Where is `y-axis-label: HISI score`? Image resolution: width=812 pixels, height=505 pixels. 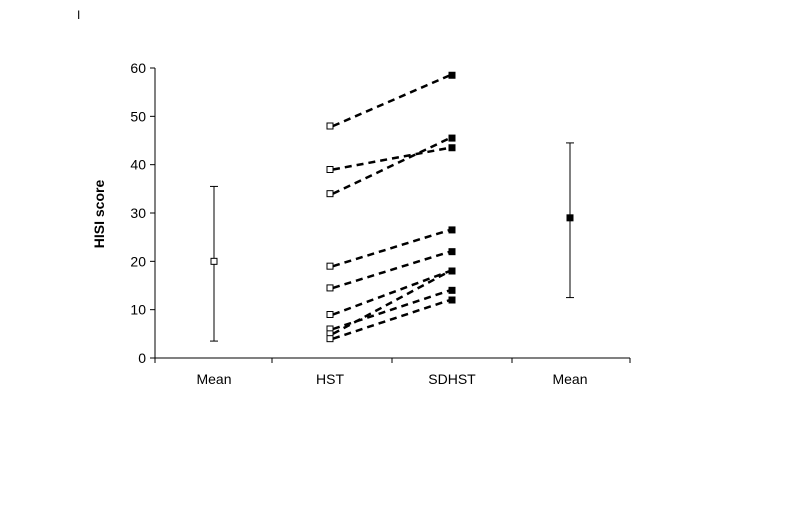
y-axis-label: HISI score is located at coordinates (99, 214).